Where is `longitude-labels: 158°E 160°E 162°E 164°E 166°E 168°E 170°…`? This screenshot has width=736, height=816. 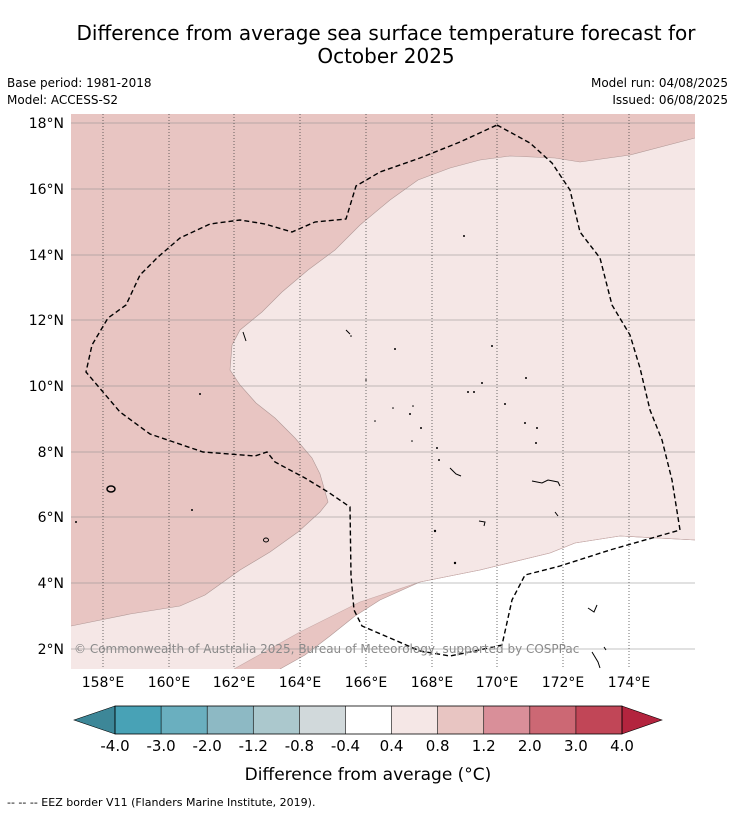
longitude-labels: 158°E 160°E 162°E 164°E 166°E 168°E 170°… is located at coordinates (366, 683).